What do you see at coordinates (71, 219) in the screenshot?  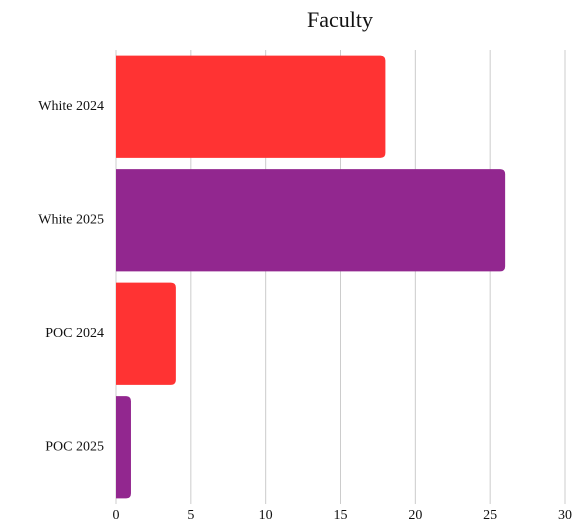 I see `y-tick-label: White 2025` at bounding box center [71, 219].